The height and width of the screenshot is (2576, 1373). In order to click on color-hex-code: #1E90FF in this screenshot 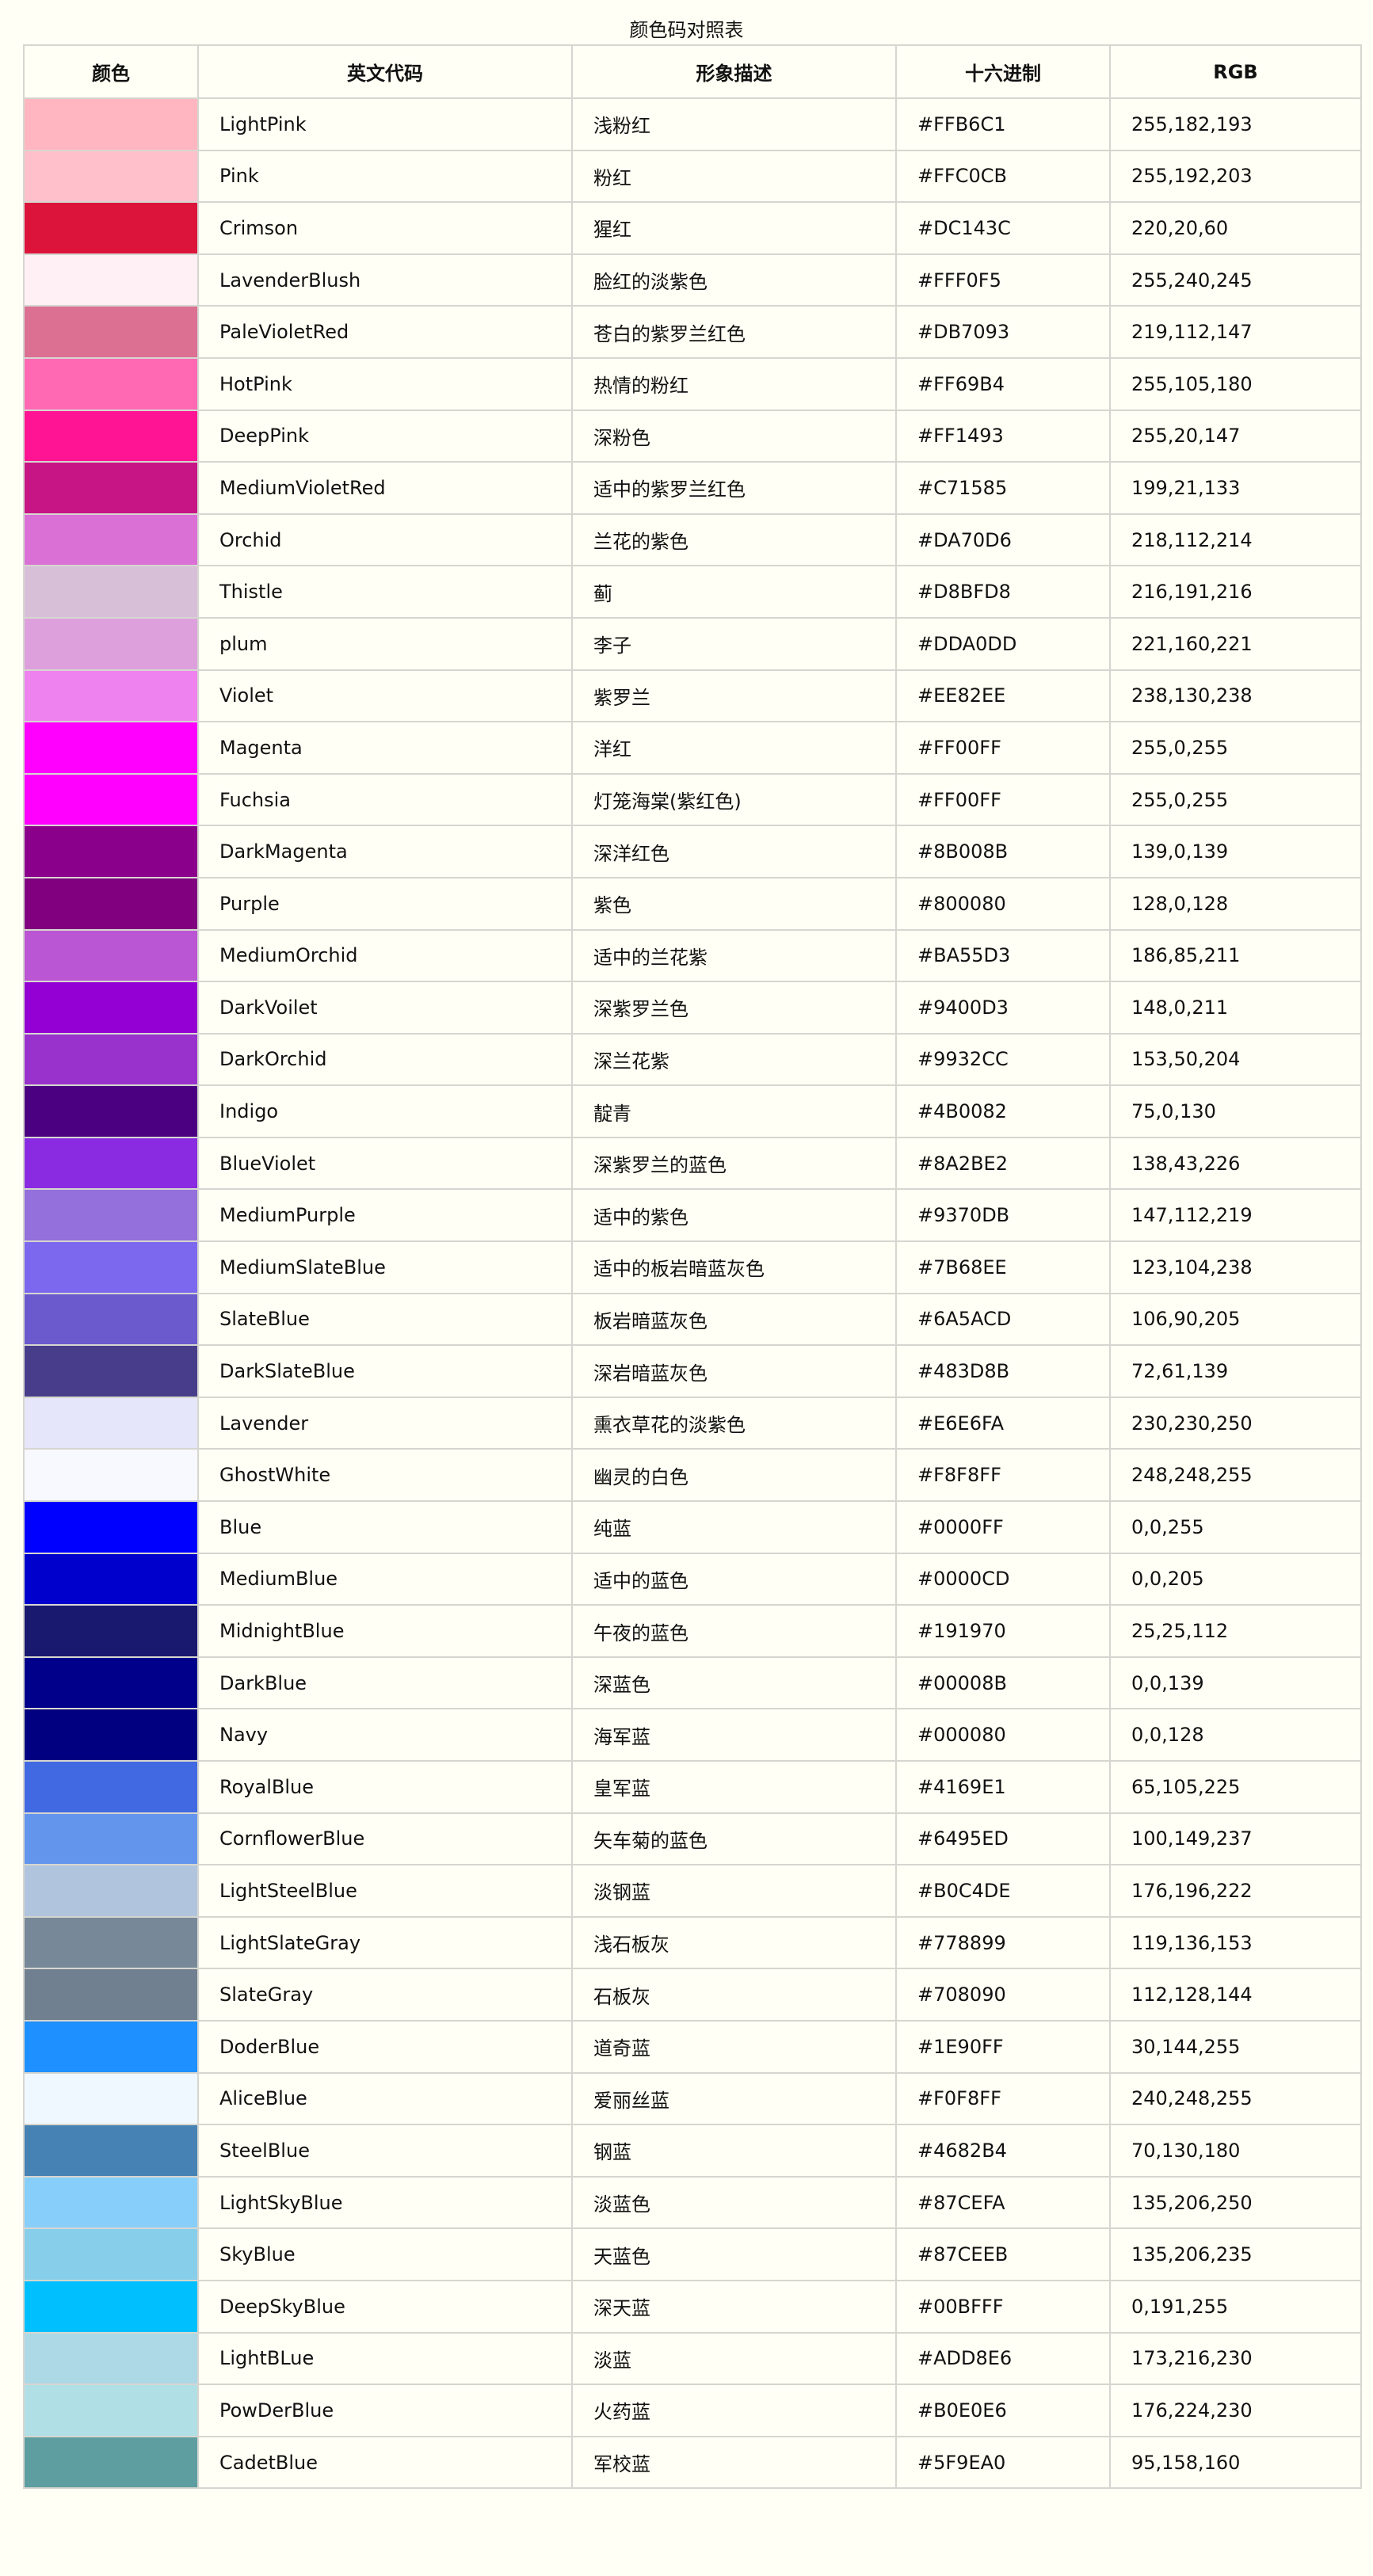, I will do `click(1003, 2046)`.